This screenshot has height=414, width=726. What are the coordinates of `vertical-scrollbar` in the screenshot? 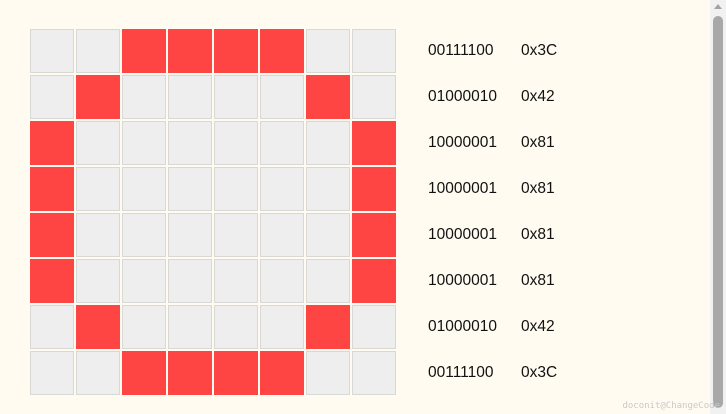 It's located at (718, 207).